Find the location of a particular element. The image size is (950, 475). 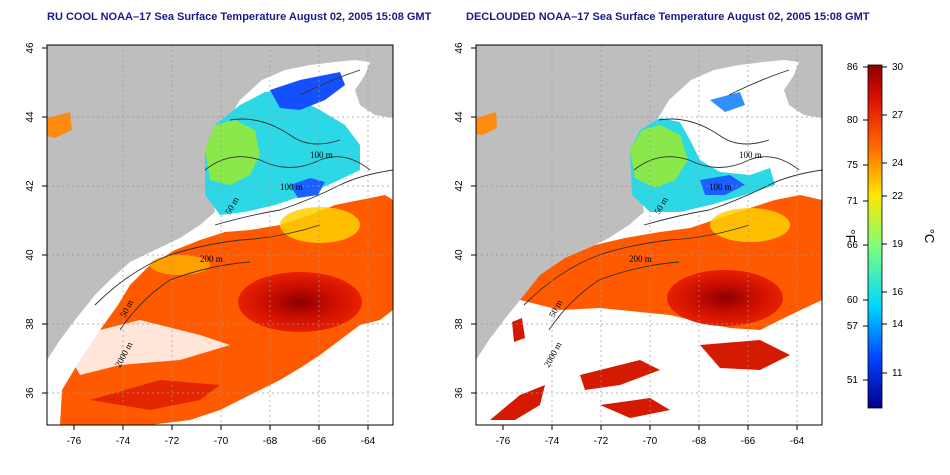

left-x-tick-label: -74 is located at coordinates (123, 441).